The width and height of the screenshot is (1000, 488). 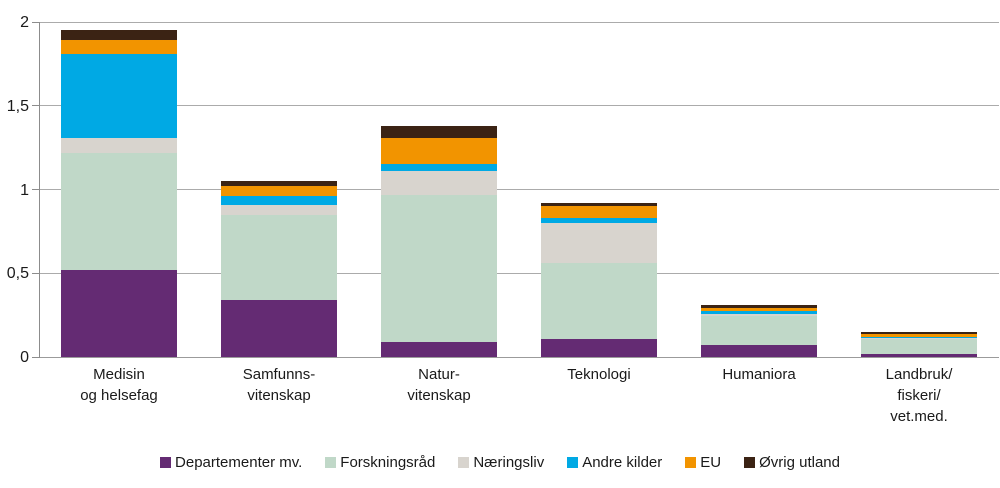 I want to click on legend-label: Departementer mv., so click(x=239, y=462).